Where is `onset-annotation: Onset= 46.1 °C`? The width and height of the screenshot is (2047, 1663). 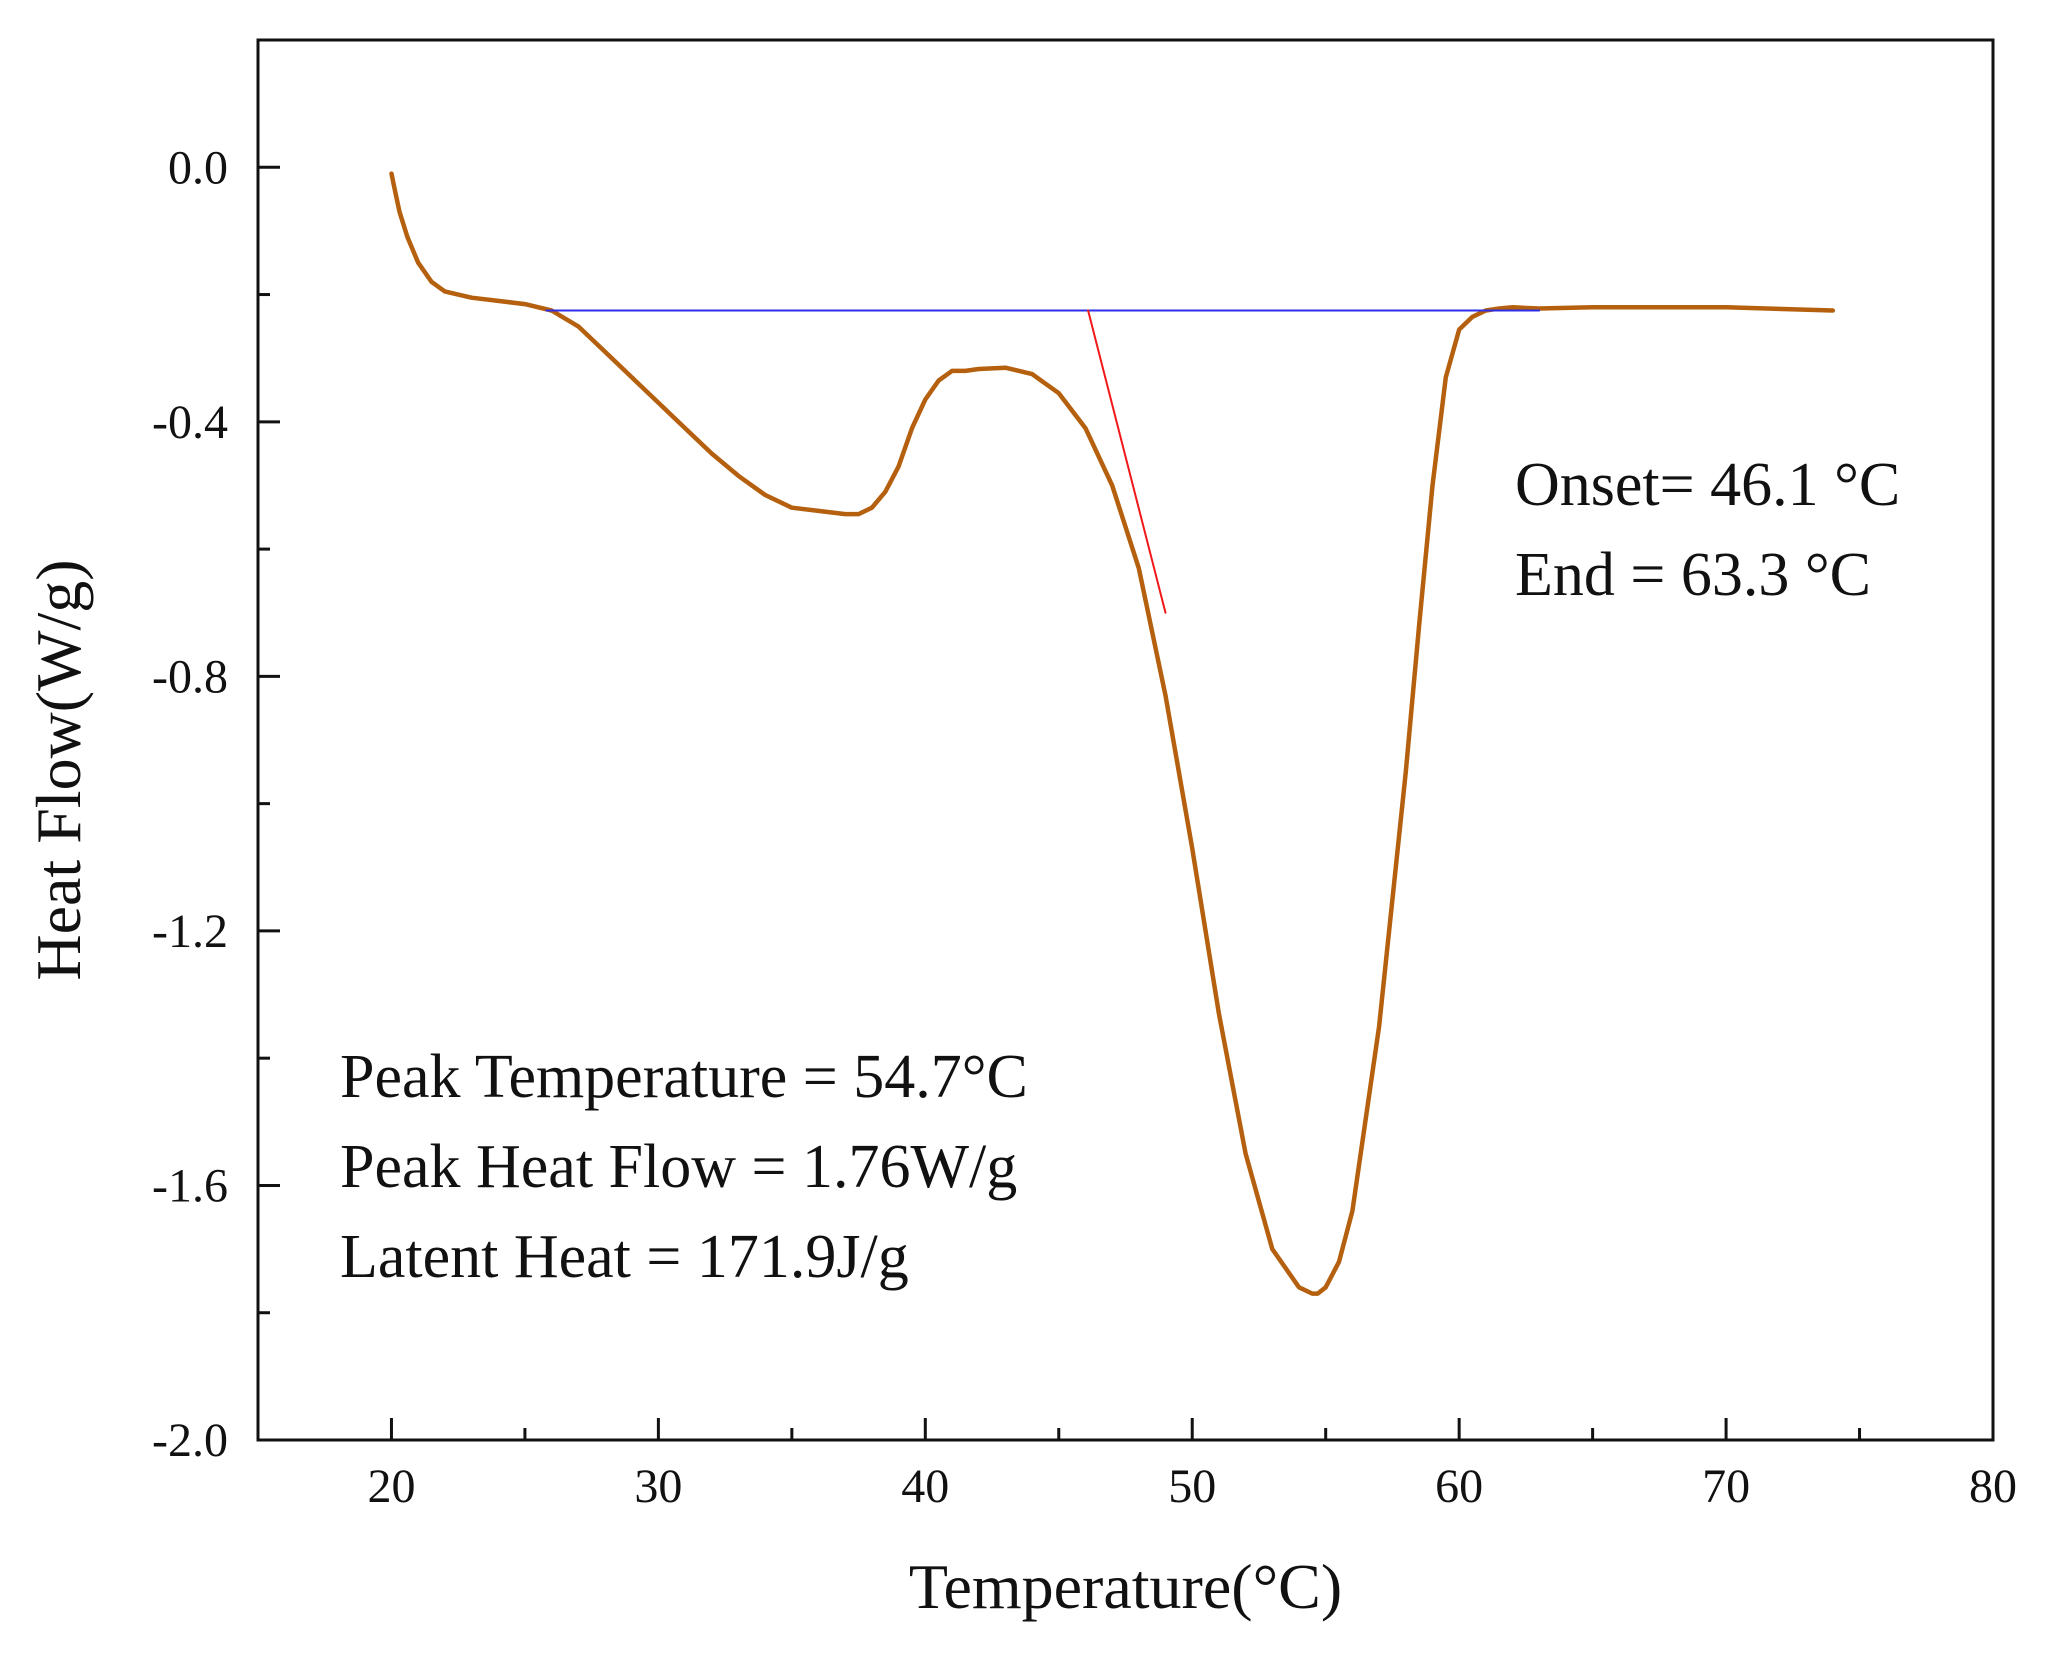
onset-annotation: Onset= 46.1 °C is located at coordinates (1707, 485).